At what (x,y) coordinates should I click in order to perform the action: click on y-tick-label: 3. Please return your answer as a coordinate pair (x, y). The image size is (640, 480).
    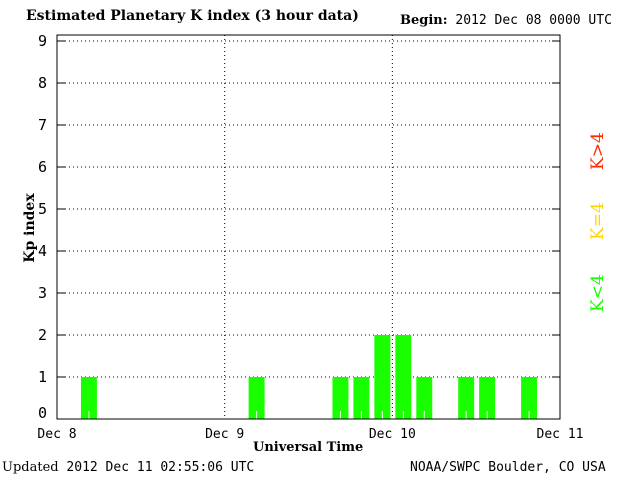
    Looking at the image, I should click on (42, 293).